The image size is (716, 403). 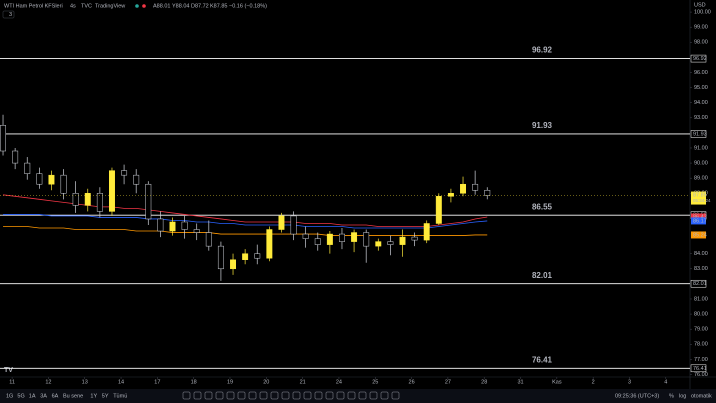 I want to click on y-tick-label: 77.00, so click(x=701, y=360).